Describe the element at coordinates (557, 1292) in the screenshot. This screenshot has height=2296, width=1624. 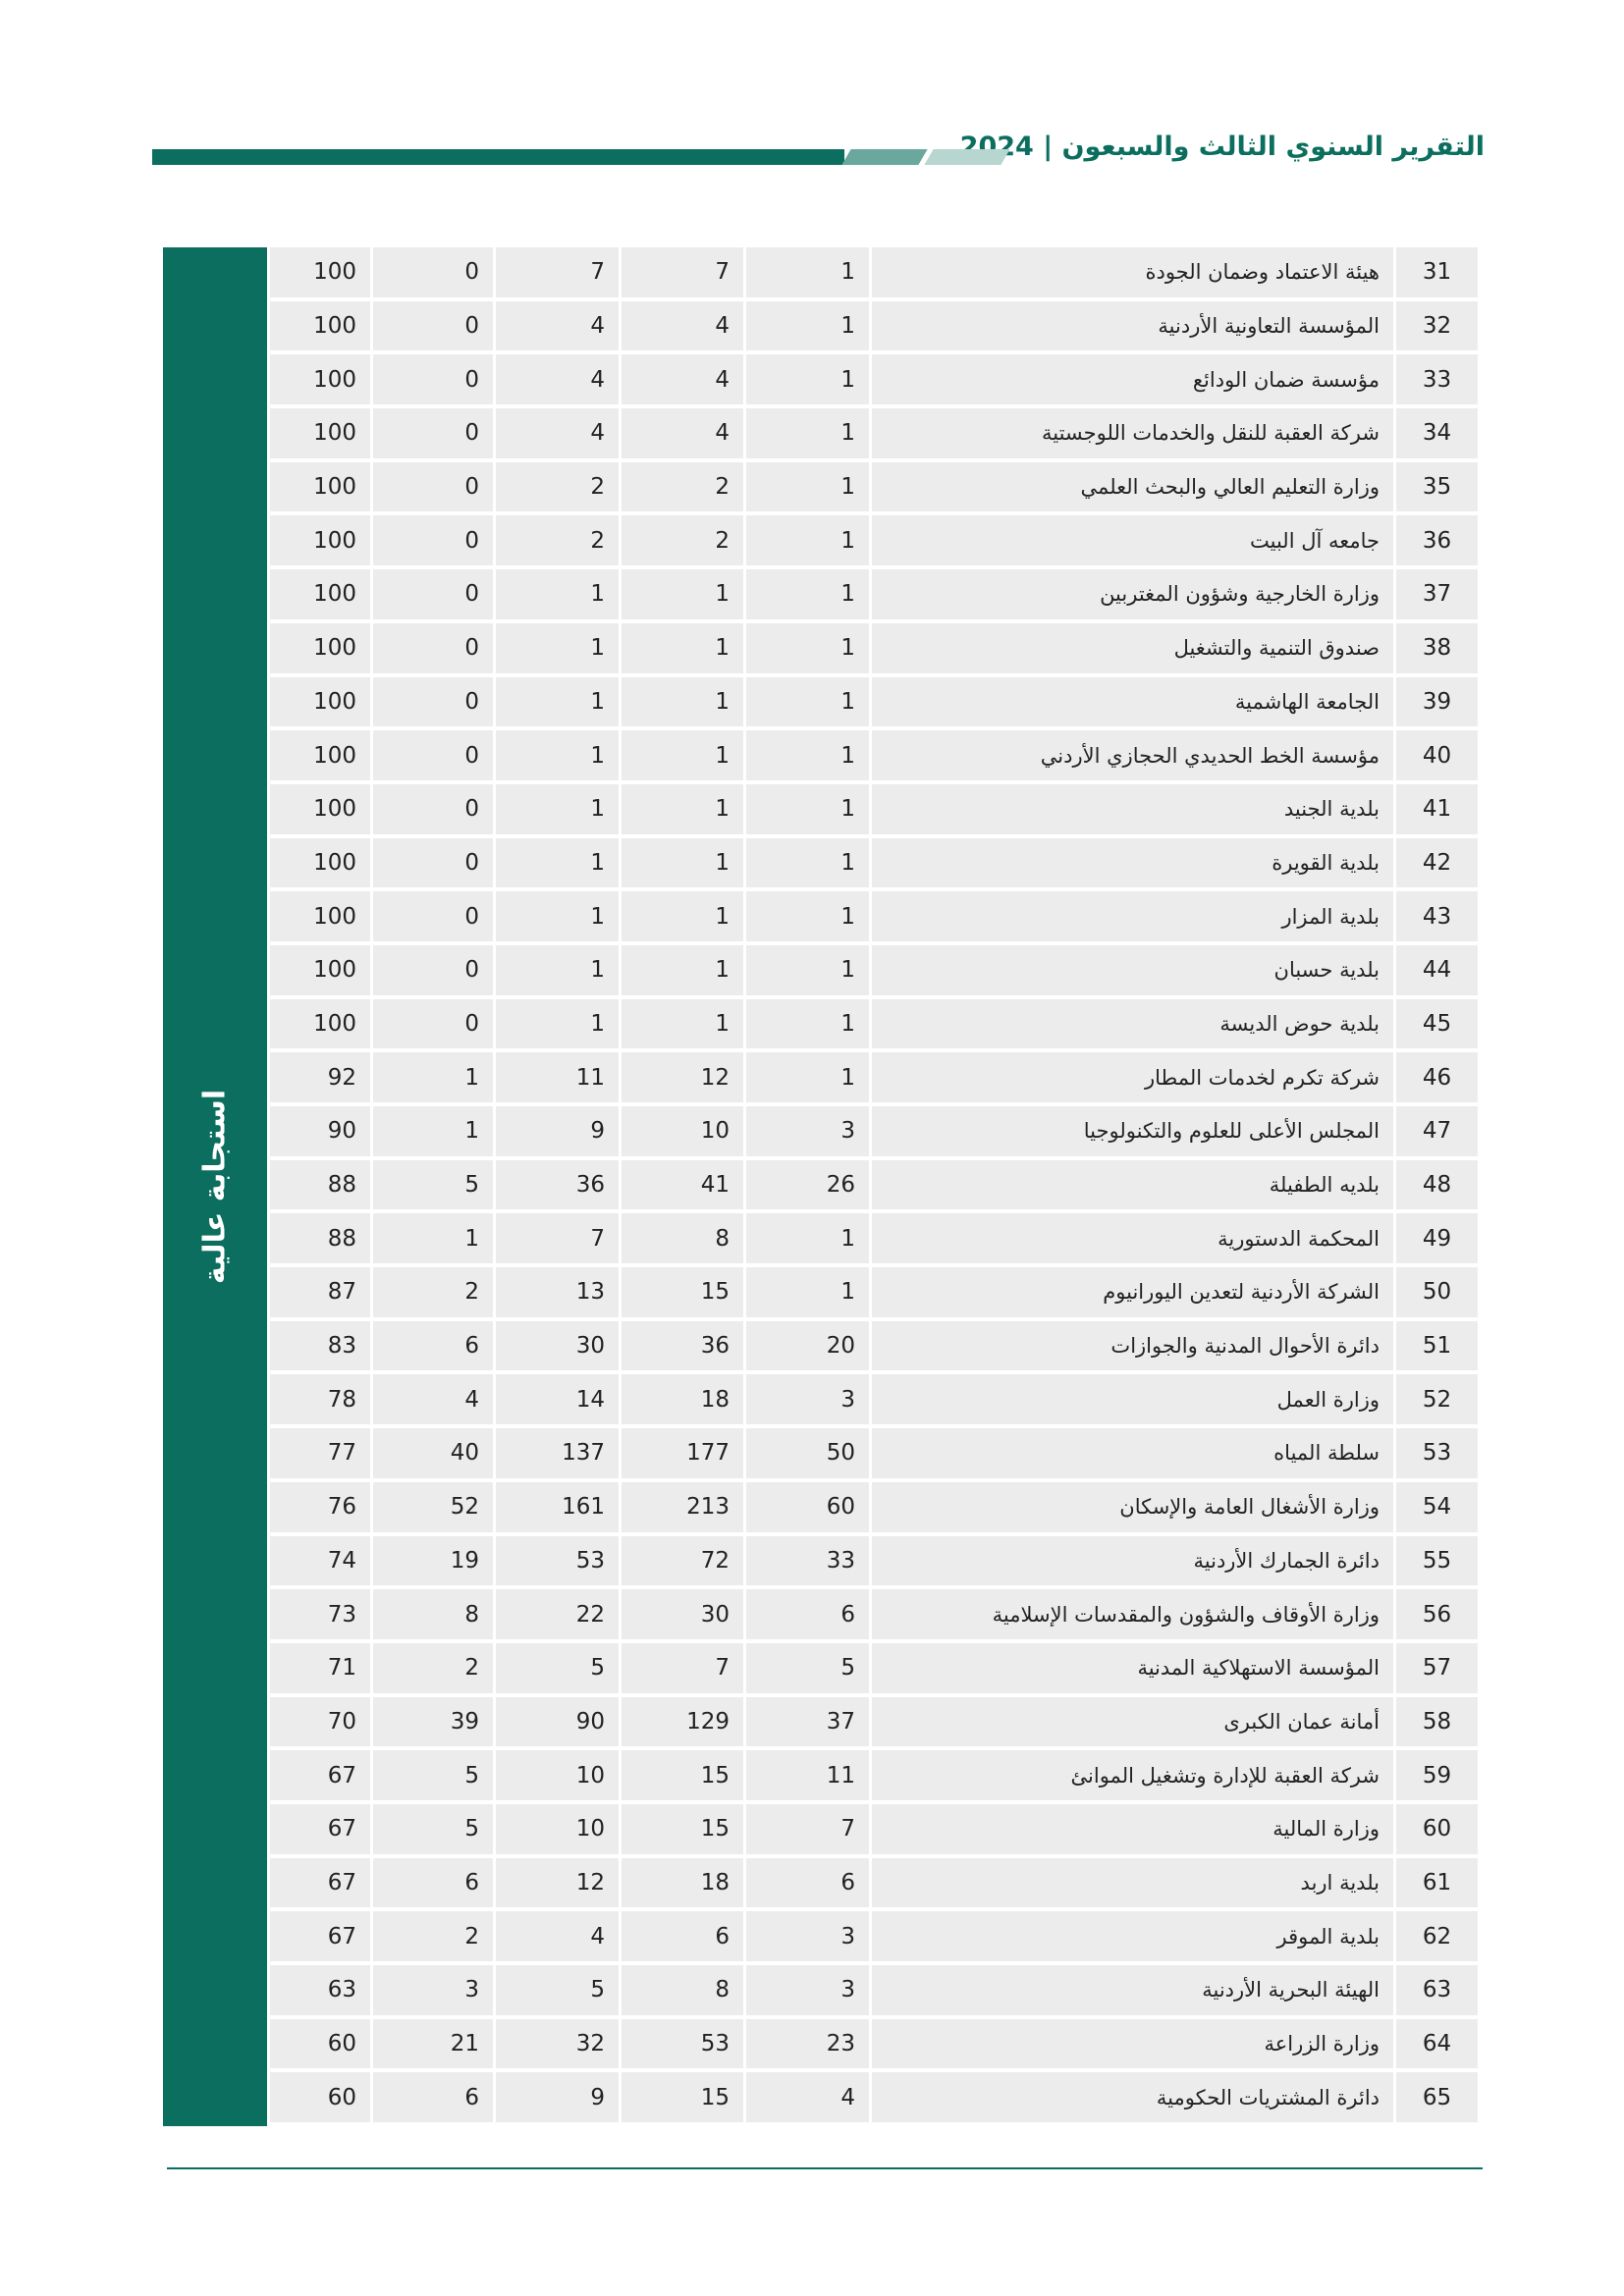
I see `value-cell: 13` at that location.